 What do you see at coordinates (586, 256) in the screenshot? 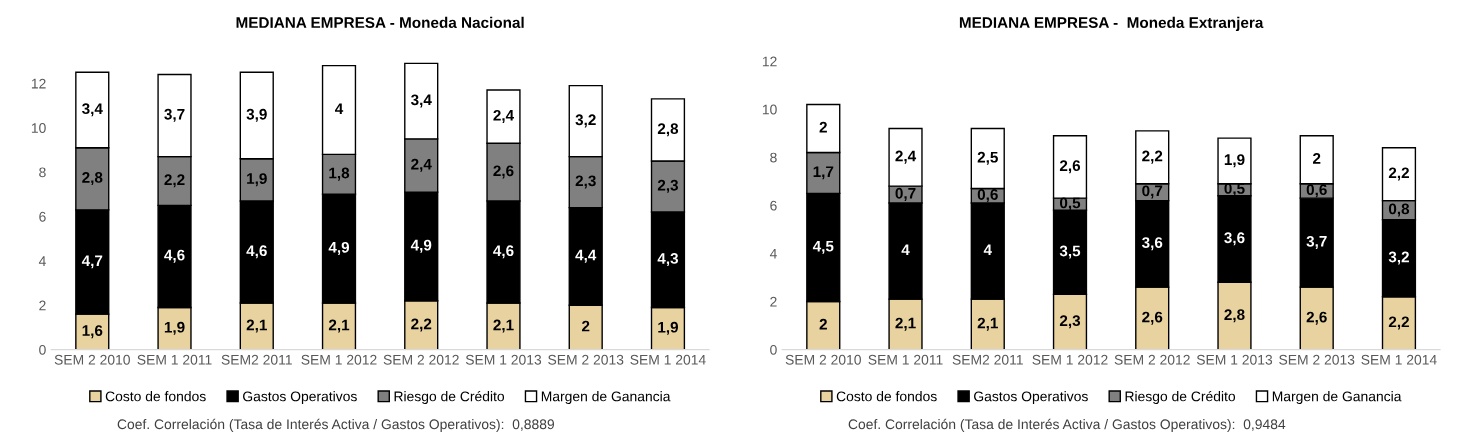
I see `data-label: 4,4` at bounding box center [586, 256].